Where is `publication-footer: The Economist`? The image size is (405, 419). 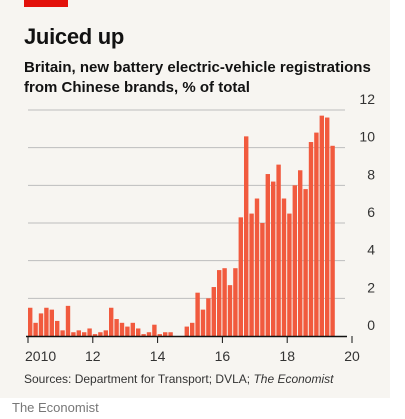
publication-footer: The Economist is located at coordinates (55, 407).